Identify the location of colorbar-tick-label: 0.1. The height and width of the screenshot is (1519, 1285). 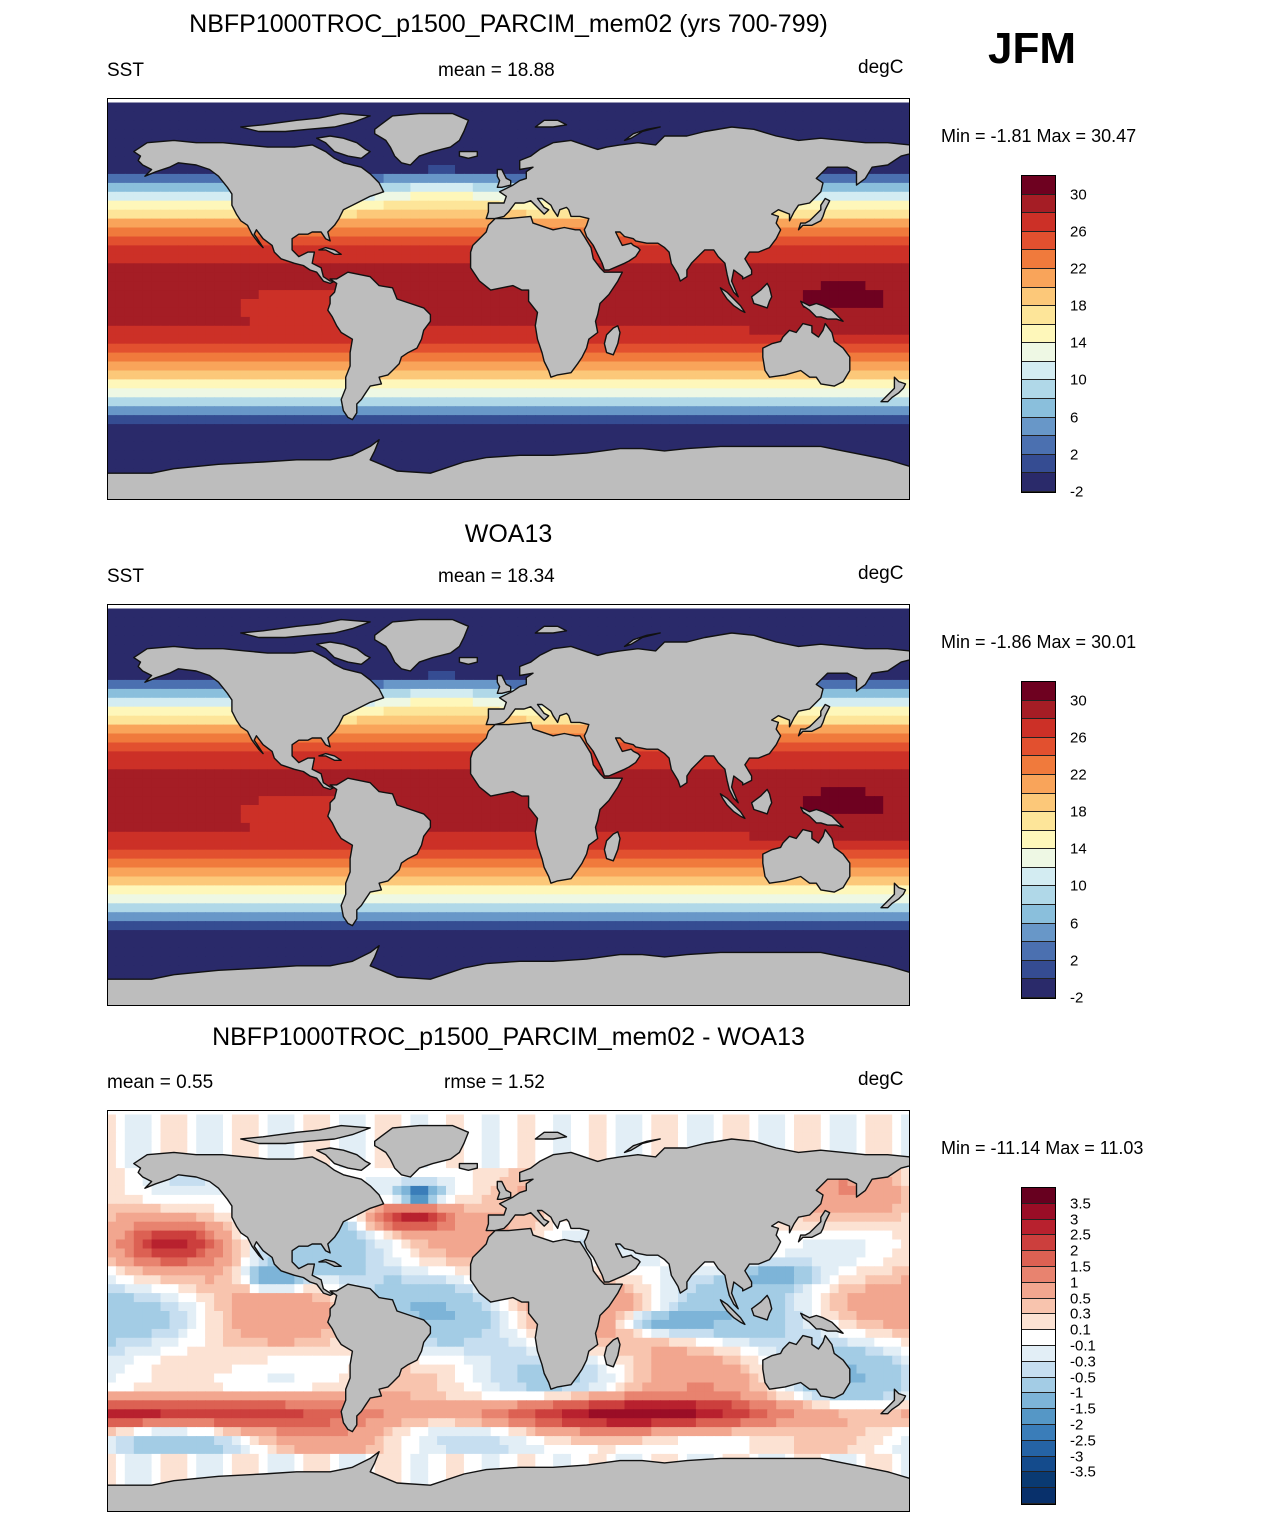
(1080, 1330).